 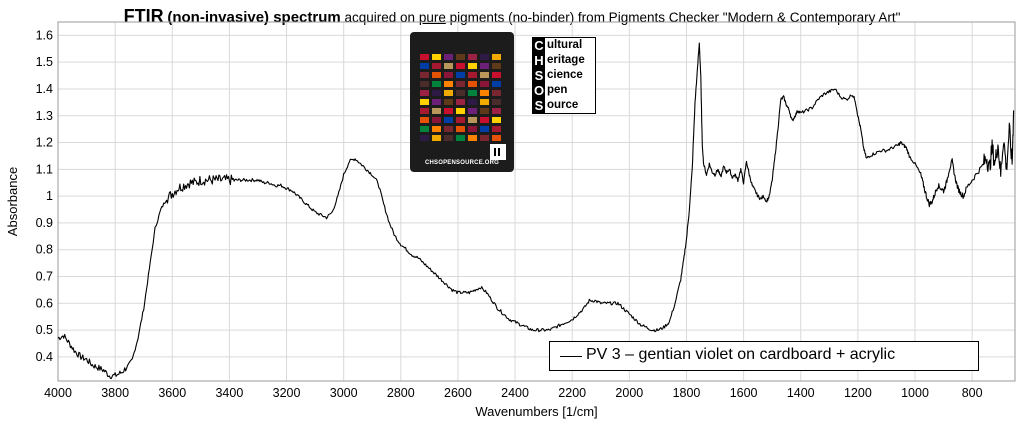 I want to click on x-tick-label: 3800, so click(x=115, y=393).